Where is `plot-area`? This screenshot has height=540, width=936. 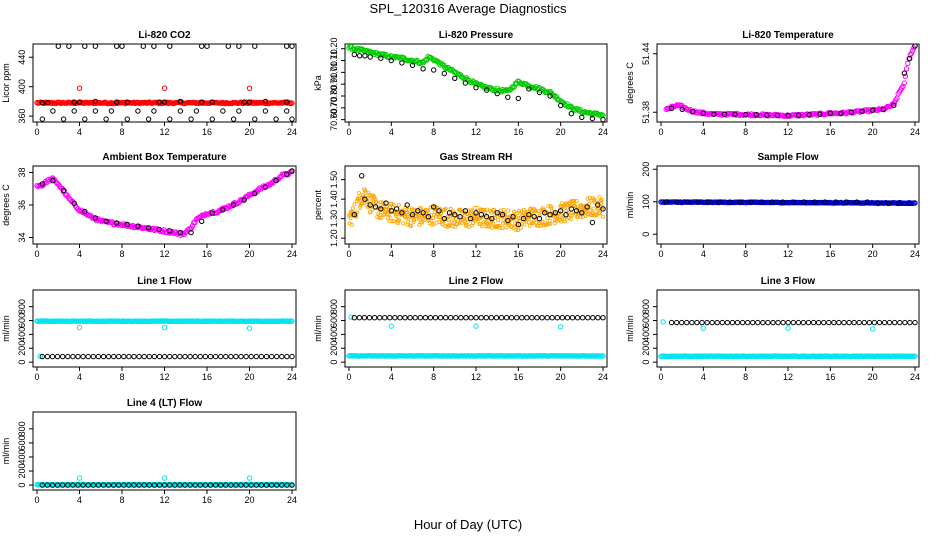 plot-area is located at coordinates (790, 82).